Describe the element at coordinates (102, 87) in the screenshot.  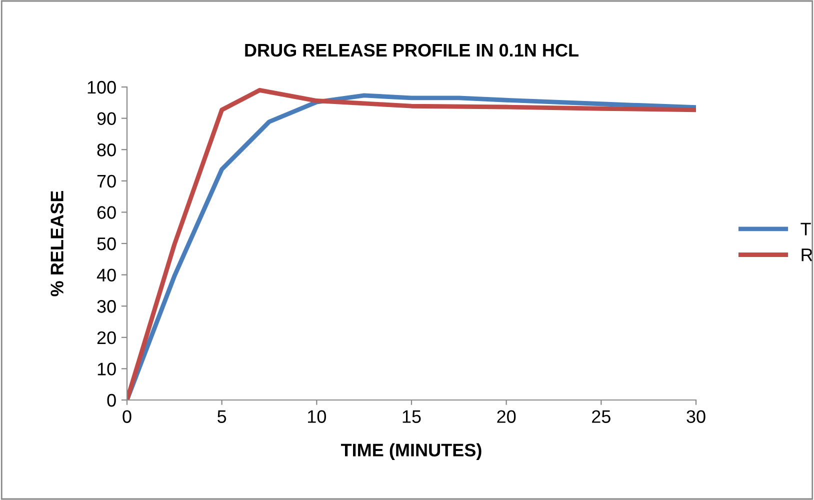
I see `y-tick-label: 100` at that location.